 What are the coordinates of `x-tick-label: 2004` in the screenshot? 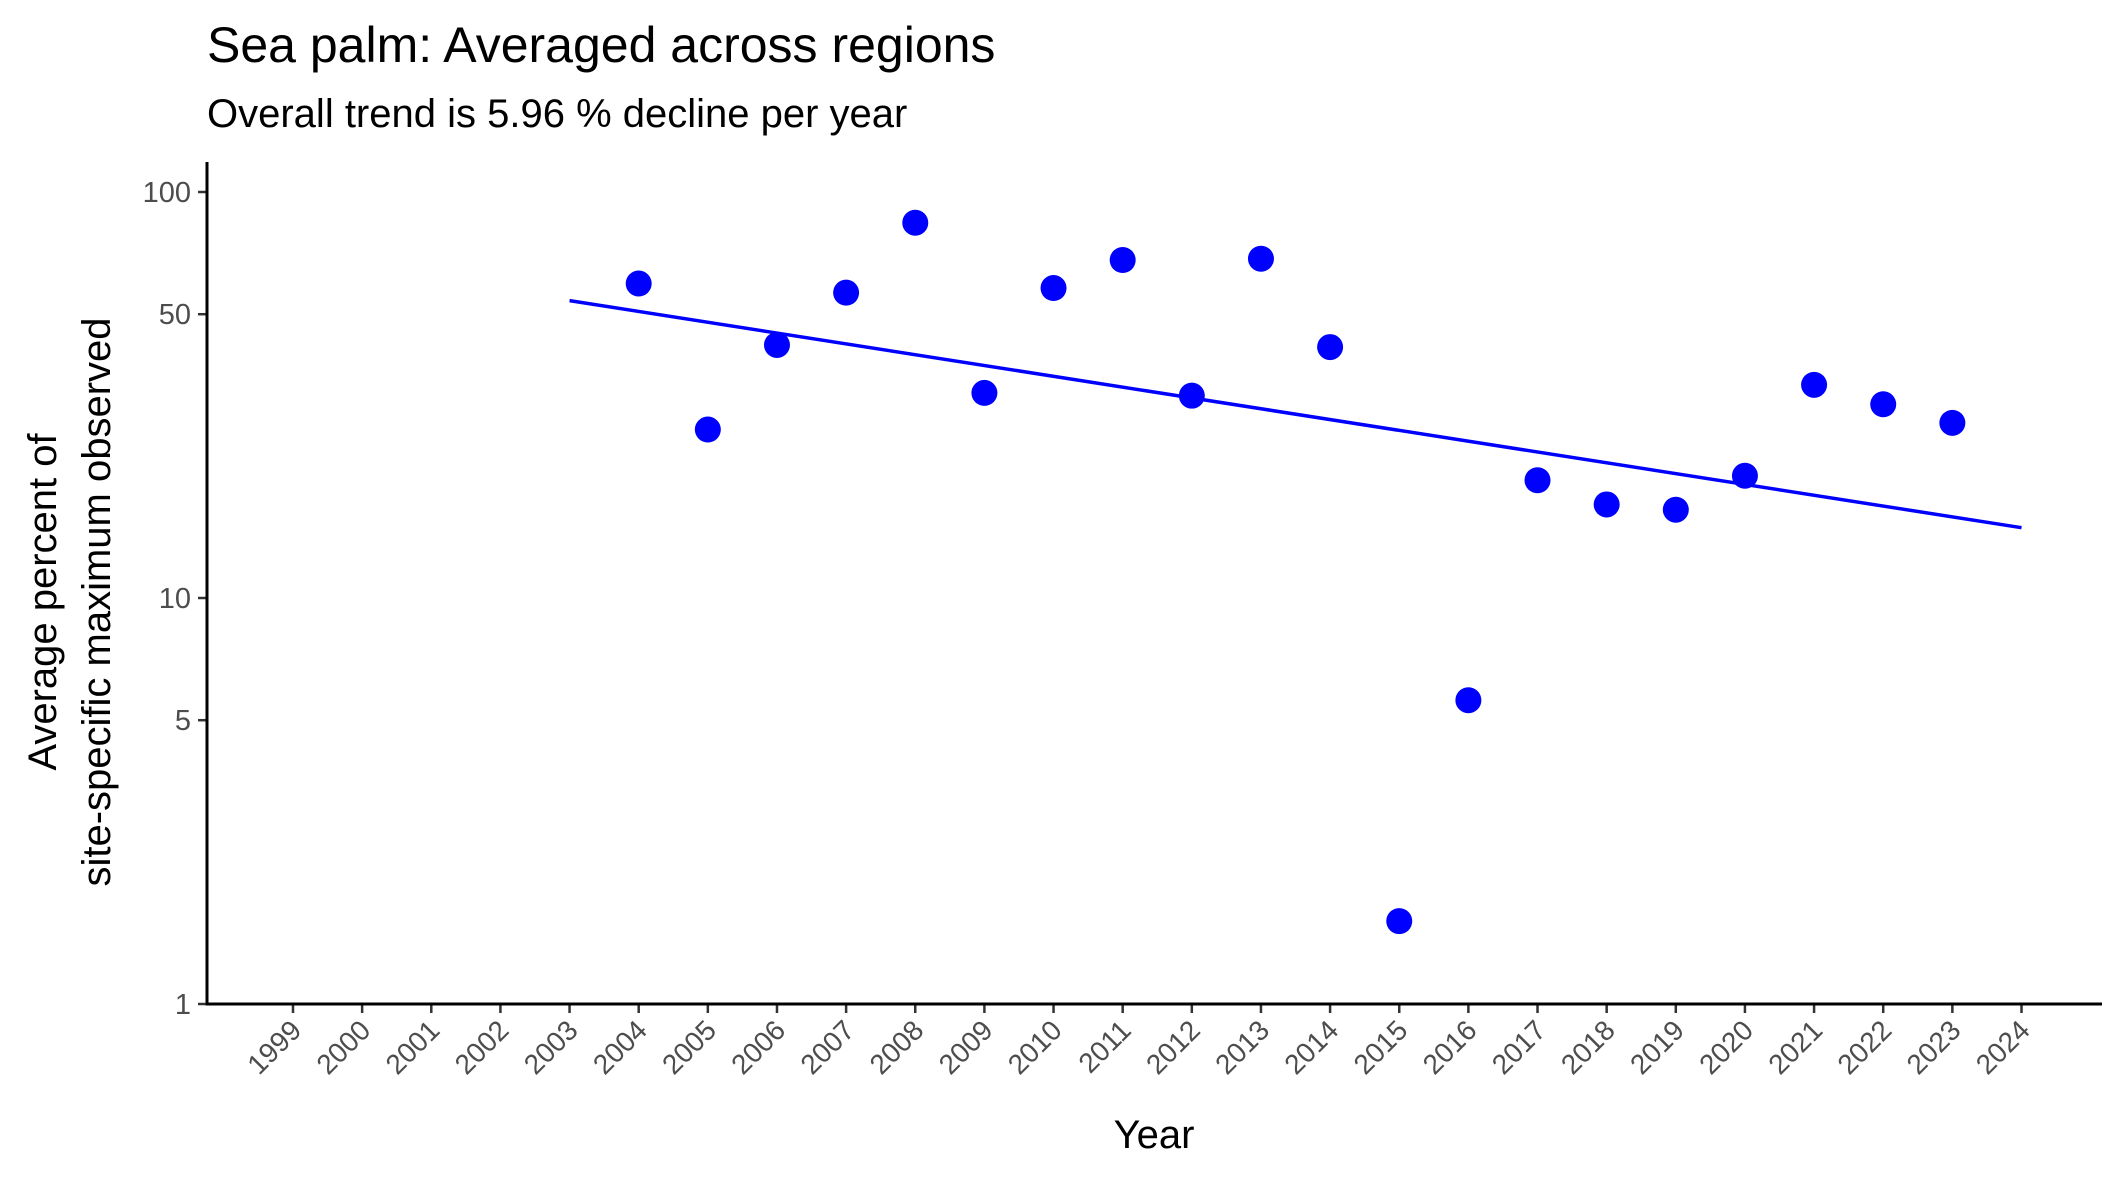 It's located at (620, 1047).